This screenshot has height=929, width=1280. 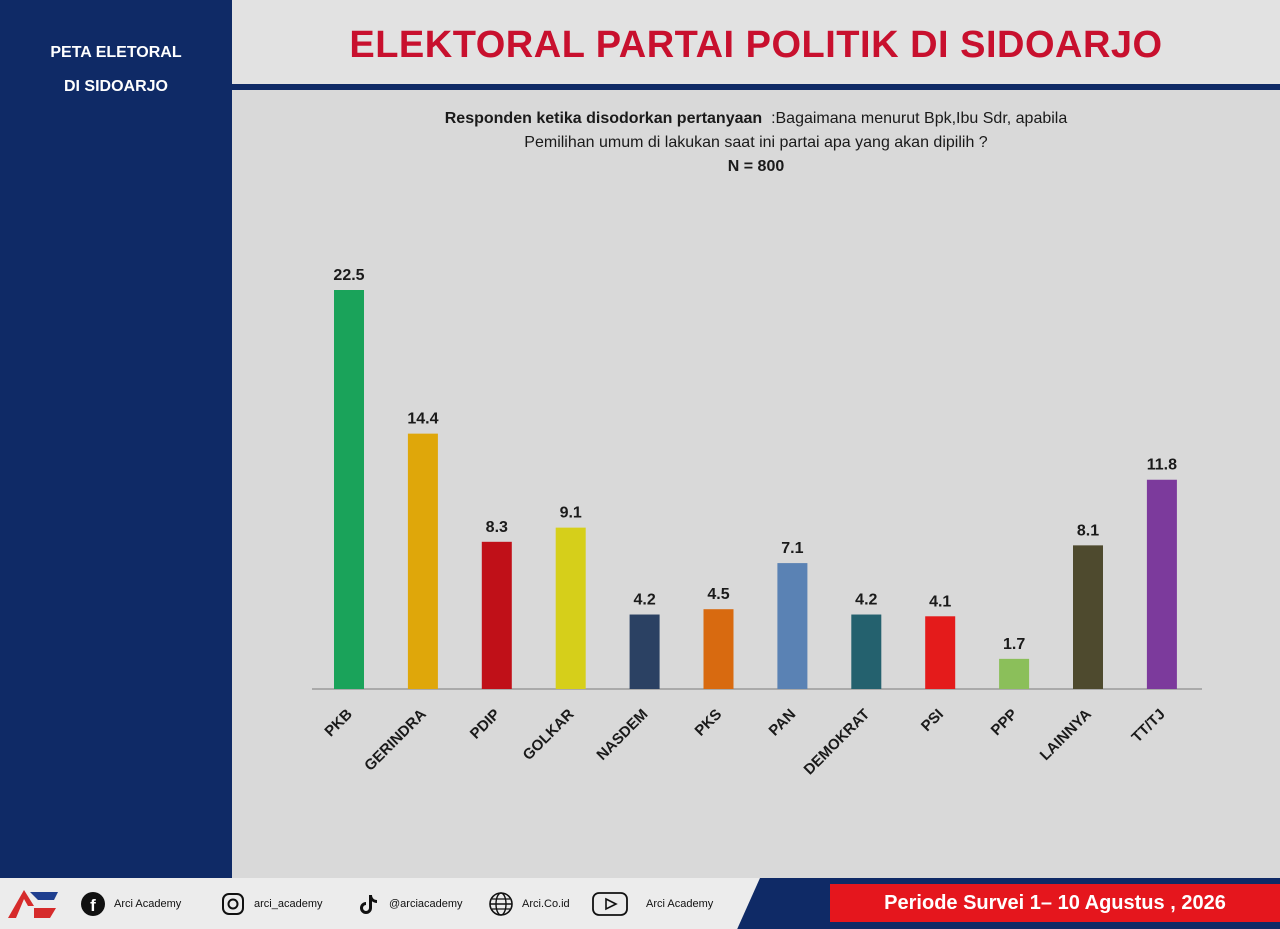 I want to click on sample-size: N = 800, so click(x=756, y=166).